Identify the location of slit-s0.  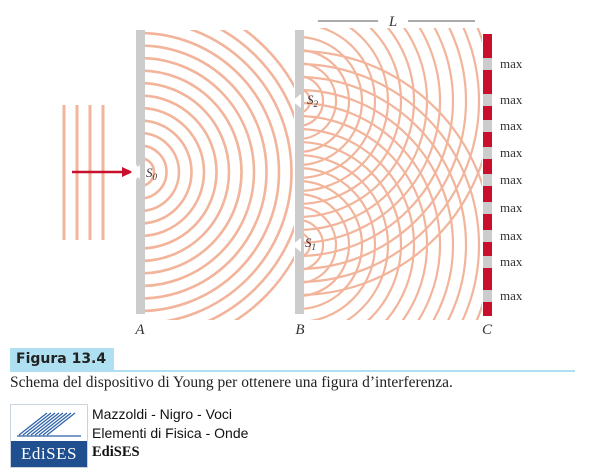
(135, 172).